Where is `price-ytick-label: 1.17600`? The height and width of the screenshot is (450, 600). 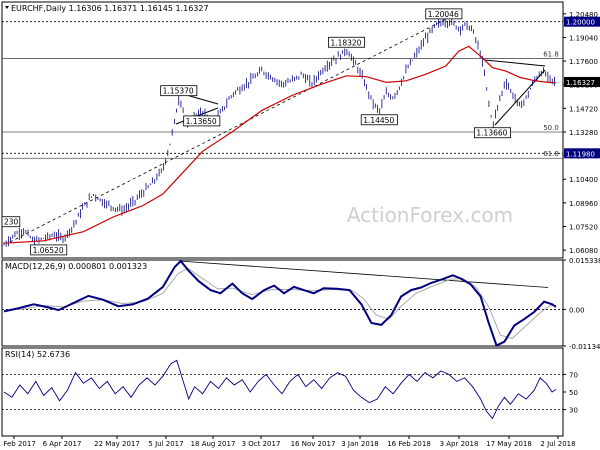 price-ytick-label: 1.17600 is located at coordinates (583, 62).